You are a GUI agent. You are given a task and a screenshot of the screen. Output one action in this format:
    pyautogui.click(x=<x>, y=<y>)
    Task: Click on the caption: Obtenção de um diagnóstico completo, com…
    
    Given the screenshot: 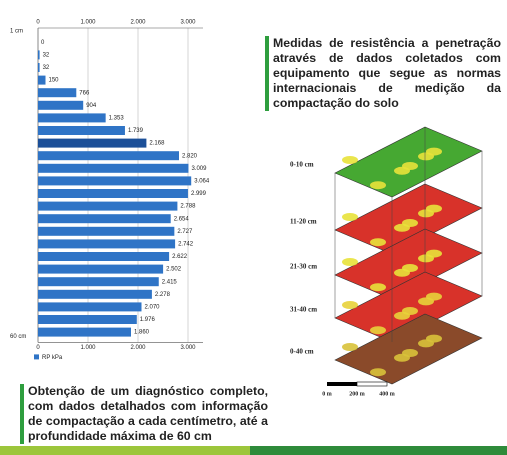 What is the action you would take?
    pyautogui.click(x=144, y=414)
    